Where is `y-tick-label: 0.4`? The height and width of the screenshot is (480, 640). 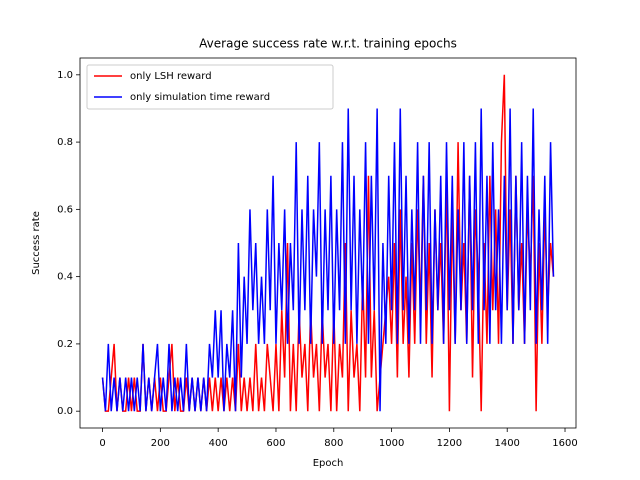 y-tick-label: 0.4 is located at coordinates (65, 277).